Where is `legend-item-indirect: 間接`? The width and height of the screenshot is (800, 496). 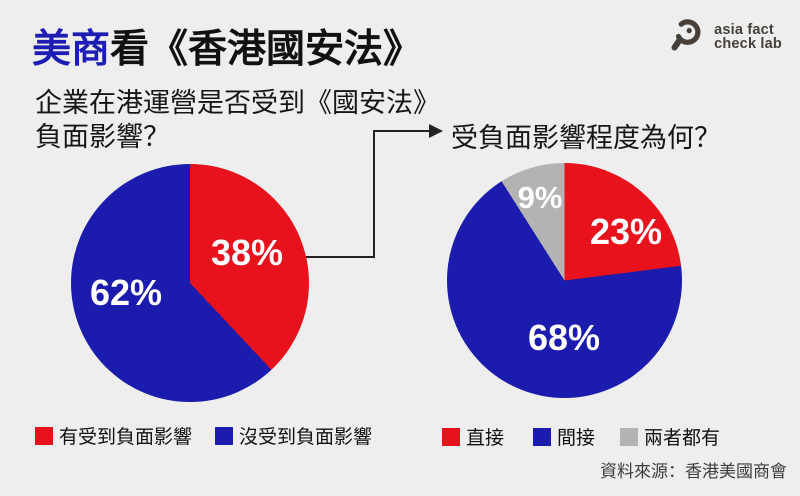 legend-item-indirect: 間接 is located at coordinates (564, 436).